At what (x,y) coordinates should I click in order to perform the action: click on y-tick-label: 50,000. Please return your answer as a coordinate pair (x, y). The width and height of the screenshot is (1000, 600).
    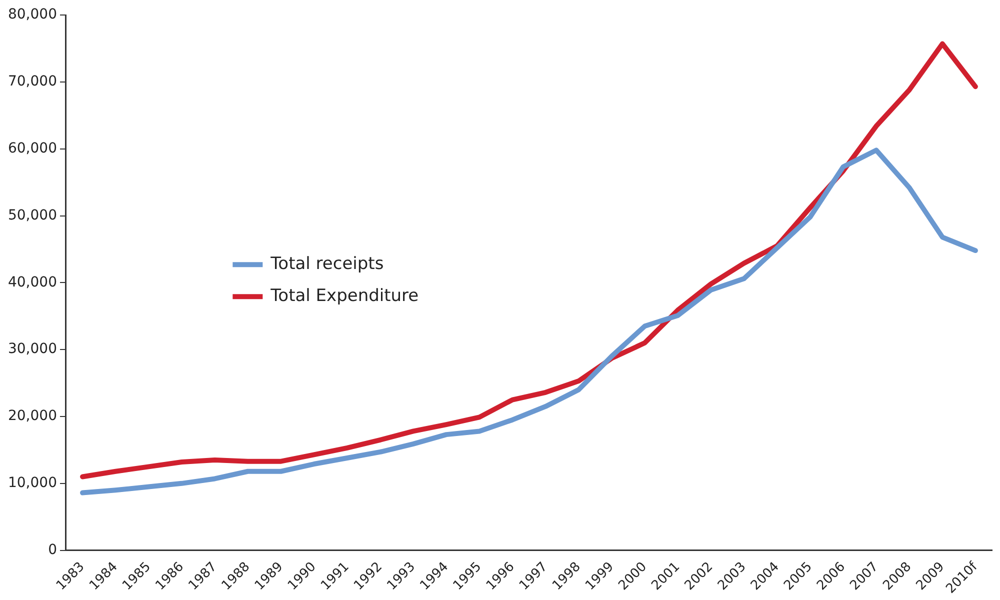
    Looking at the image, I should click on (32, 215).